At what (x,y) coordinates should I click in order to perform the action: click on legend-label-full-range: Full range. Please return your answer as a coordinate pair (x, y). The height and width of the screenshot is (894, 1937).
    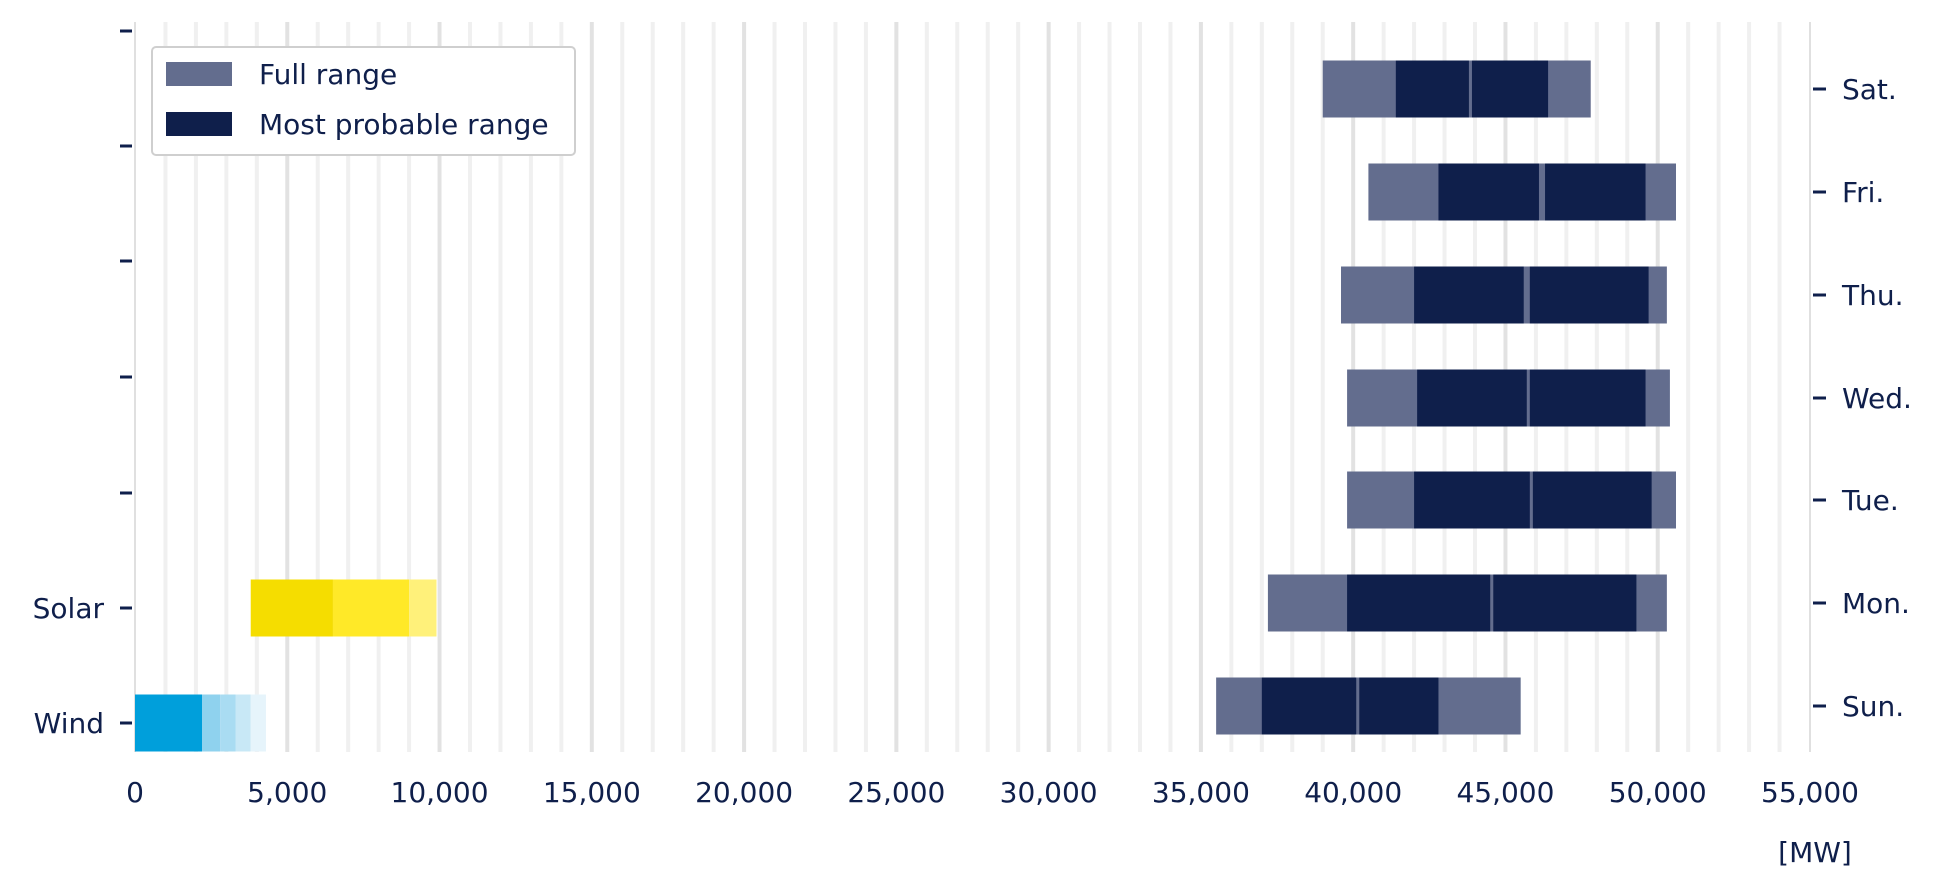
    Looking at the image, I should click on (328, 74).